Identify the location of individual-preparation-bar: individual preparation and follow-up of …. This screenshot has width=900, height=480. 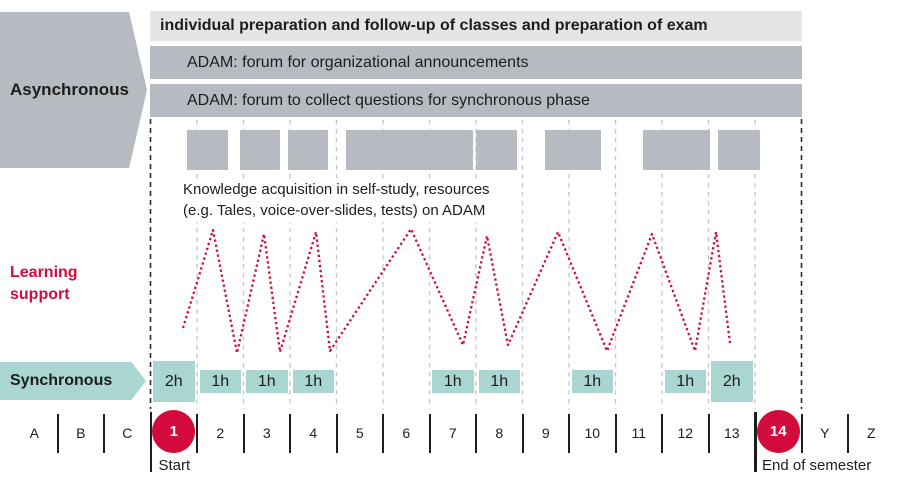
(476, 26).